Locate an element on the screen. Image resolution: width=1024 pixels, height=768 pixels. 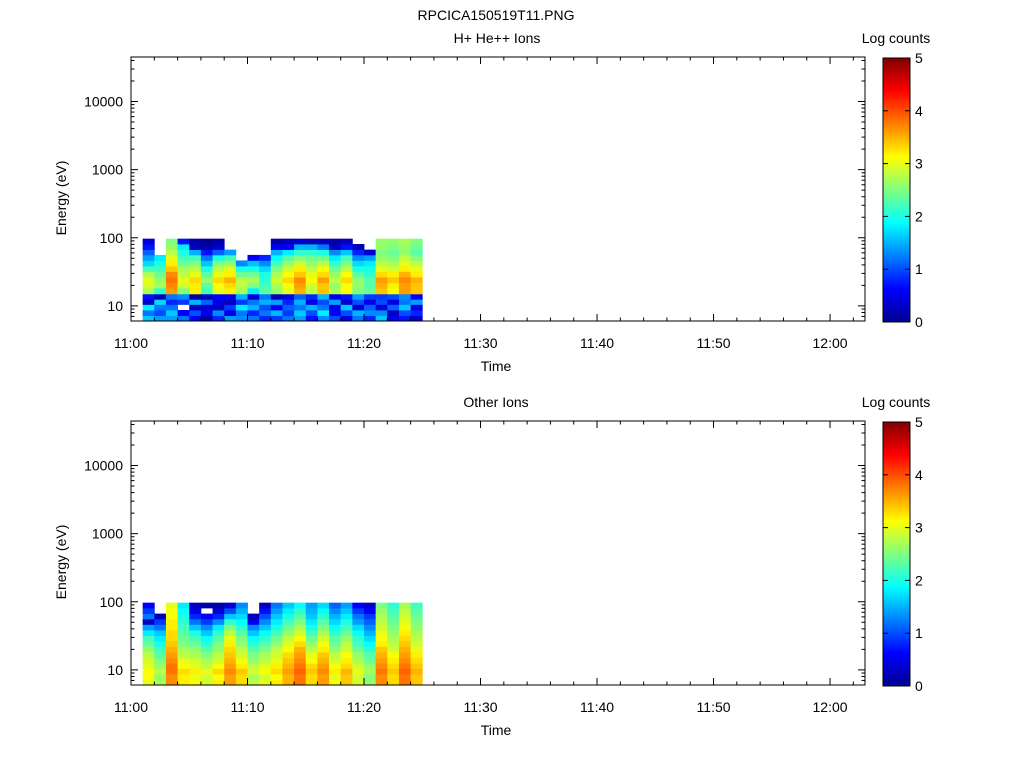
figure-title: RPCICA150519T11.PNG is located at coordinates (496, 15).